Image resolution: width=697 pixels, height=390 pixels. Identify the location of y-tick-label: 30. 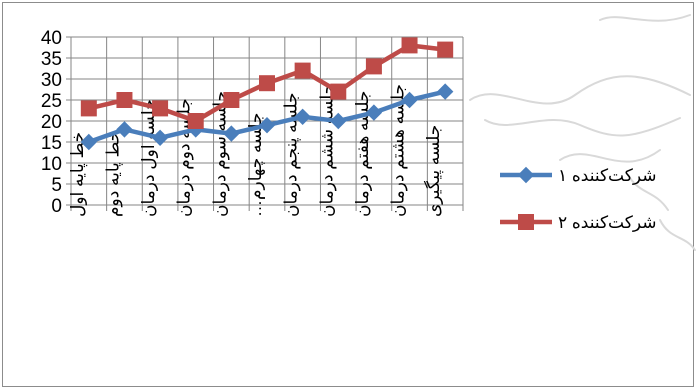
(51, 80).